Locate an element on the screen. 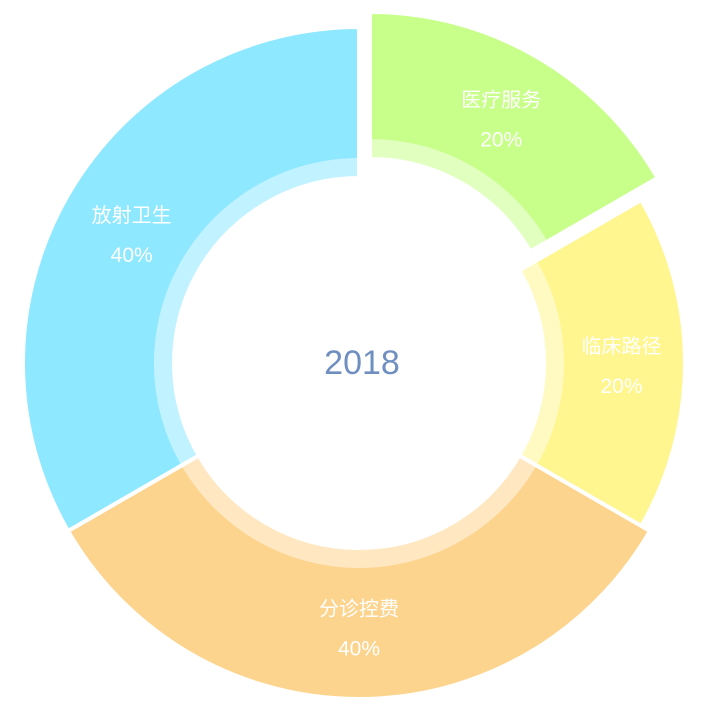  slice-label-4: 放射卫生 is located at coordinates (132, 215).